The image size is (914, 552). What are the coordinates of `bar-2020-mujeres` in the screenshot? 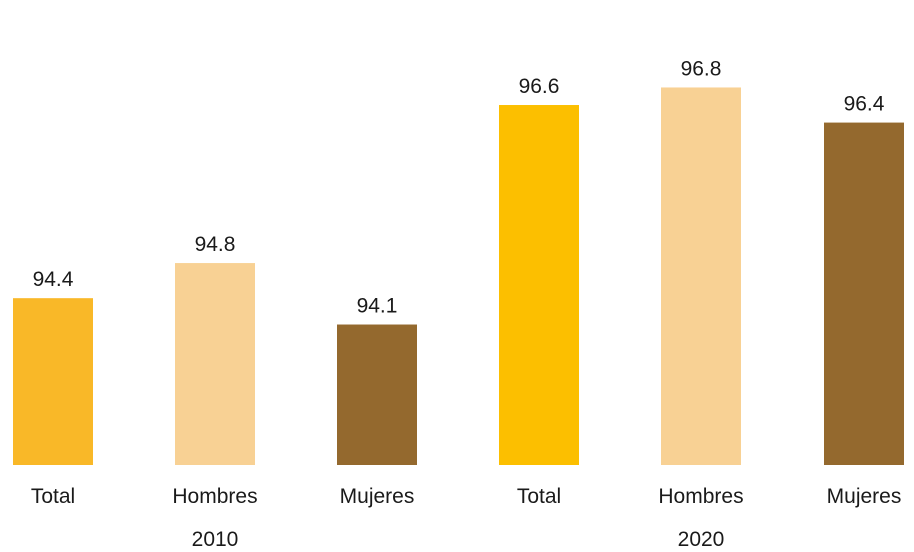 It's located at (864, 293).